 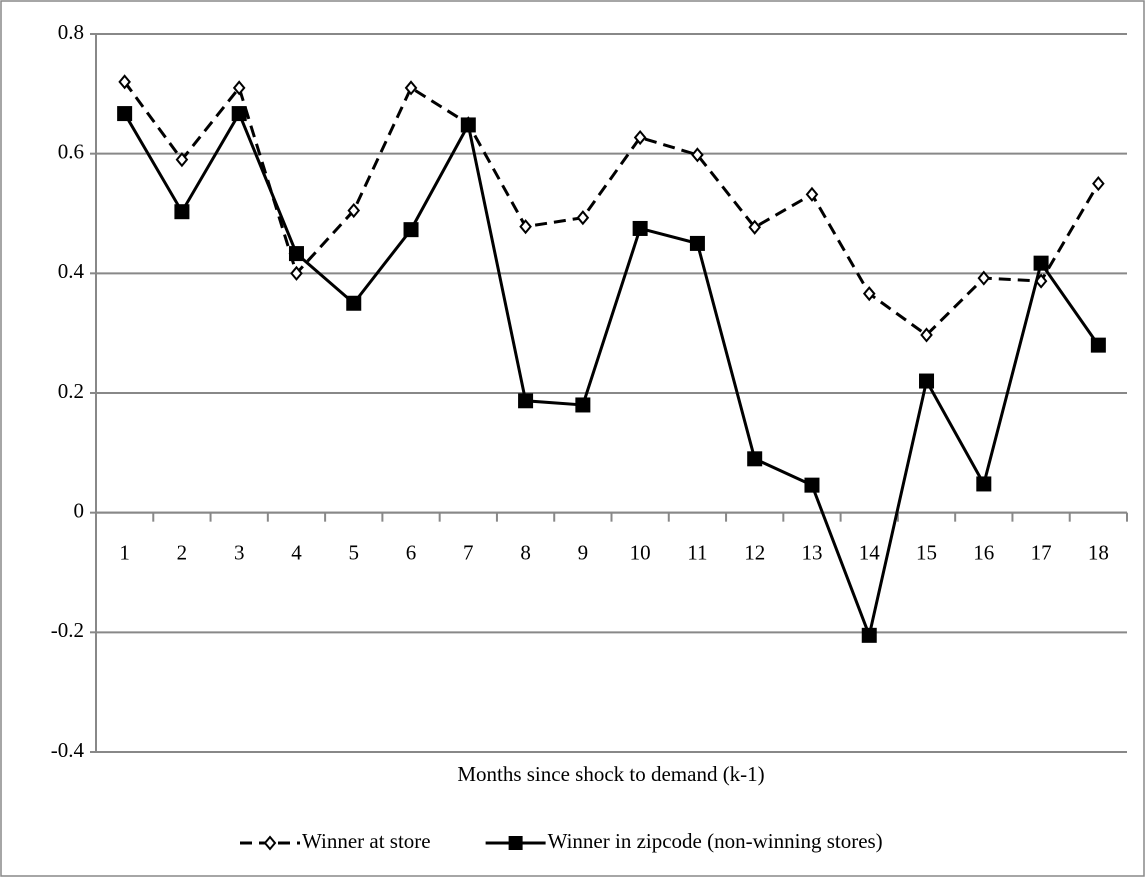 I want to click on x-tick-label: 16, so click(x=983, y=552).